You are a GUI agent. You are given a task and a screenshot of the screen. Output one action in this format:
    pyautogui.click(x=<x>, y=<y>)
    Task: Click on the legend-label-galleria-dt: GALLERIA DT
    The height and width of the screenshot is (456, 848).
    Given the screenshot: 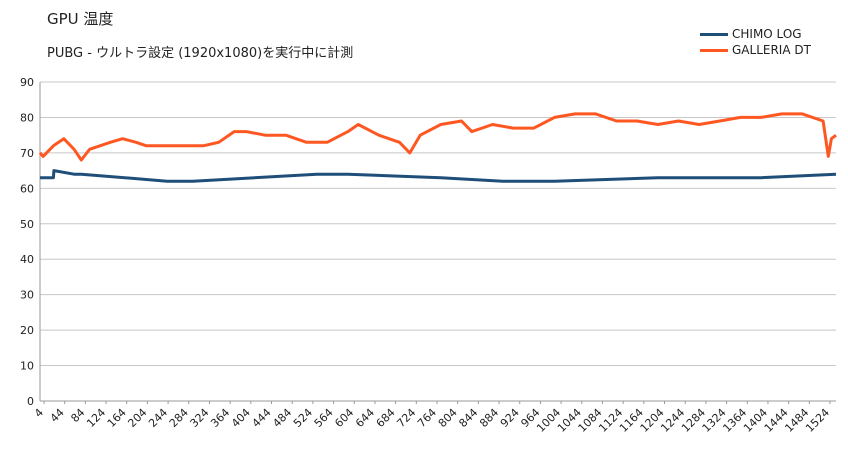 What is the action you would take?
    pyautogui.click(x=771, y=50)
    